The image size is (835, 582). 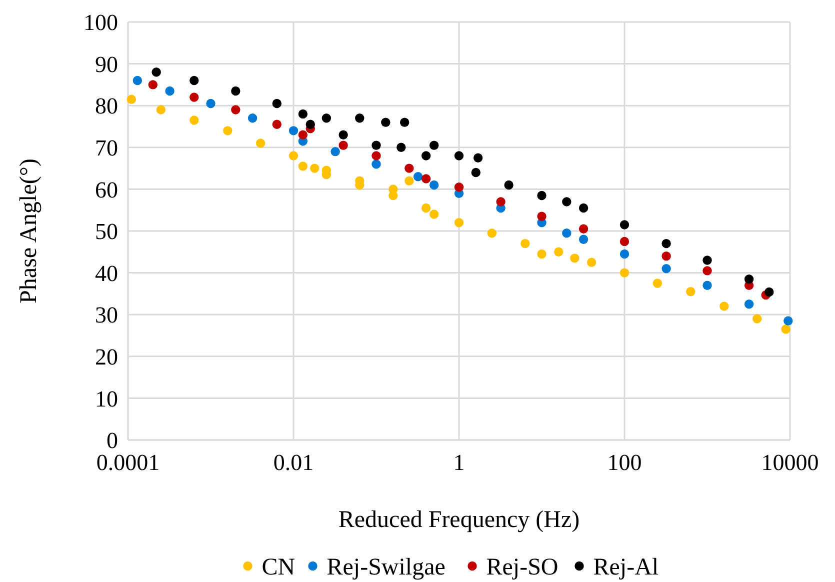 What do you see at coordinates (101, 23) in the screenshot?
I see `y-tick-label: 100` at bounding box center [101, 23].